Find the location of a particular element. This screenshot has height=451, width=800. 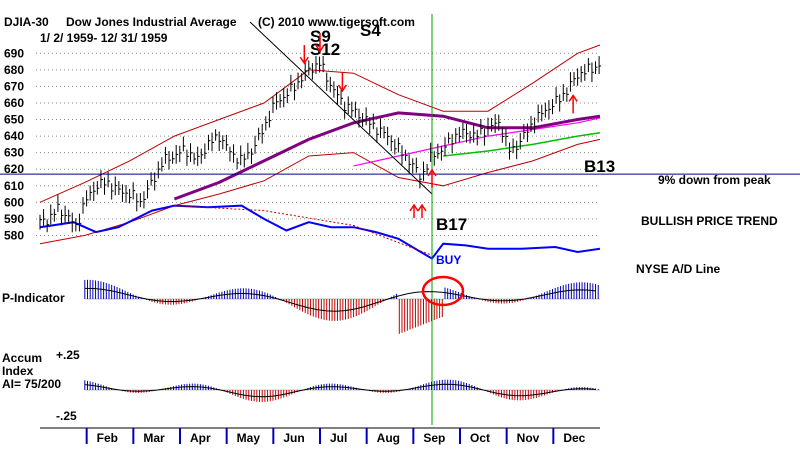

signal-arrows is located at coordinates (438, 125).